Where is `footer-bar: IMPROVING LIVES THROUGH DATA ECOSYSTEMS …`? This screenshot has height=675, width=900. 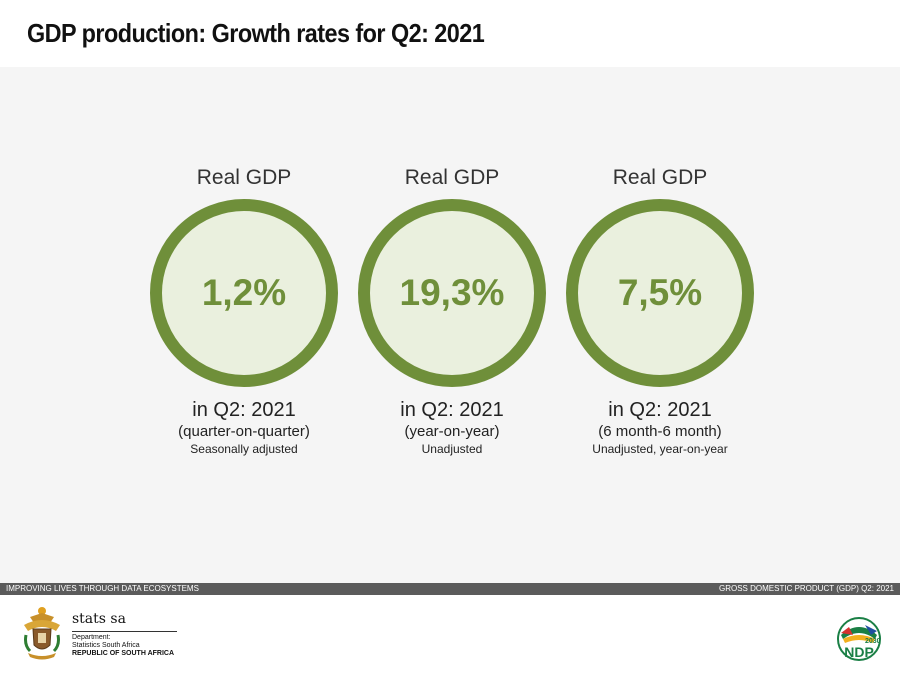
footer-bar: IMPROVING LIVES THROUGH DATA ECOSYSTEMS … is located at coordinates (450, 589).